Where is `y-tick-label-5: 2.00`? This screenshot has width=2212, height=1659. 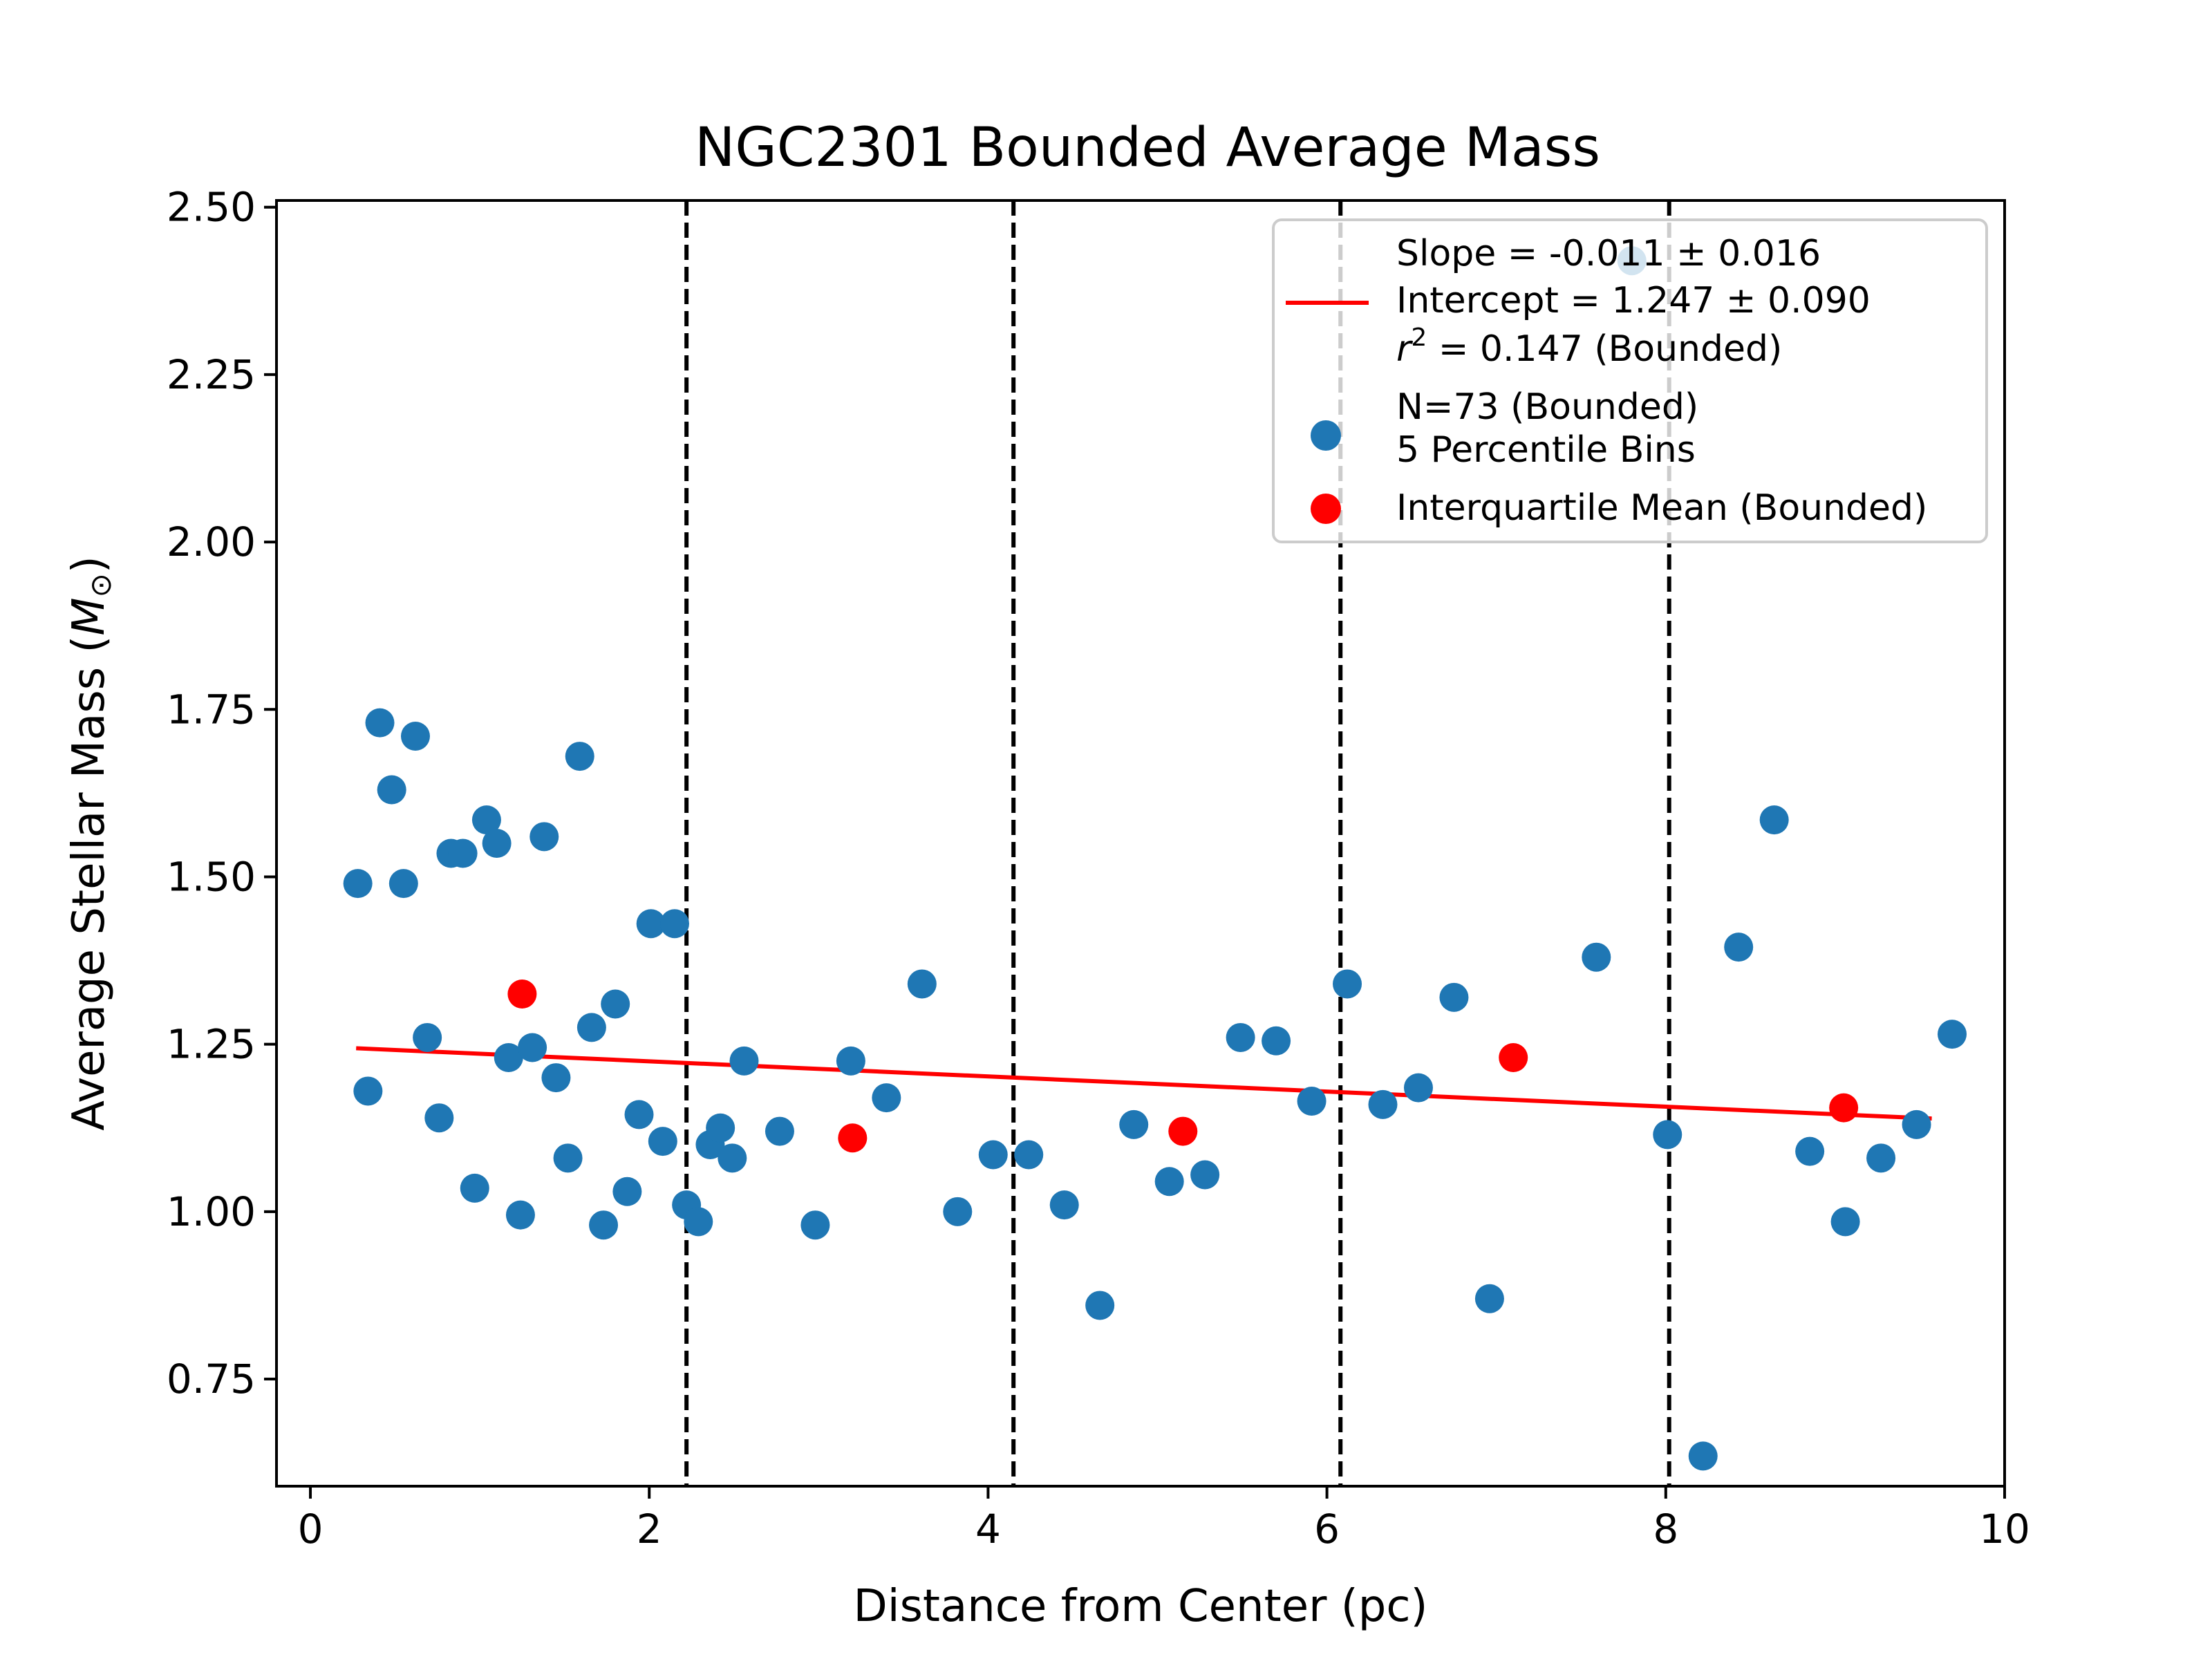
y-tick-label-5: 2.00 is located at coordinates (211, 541).